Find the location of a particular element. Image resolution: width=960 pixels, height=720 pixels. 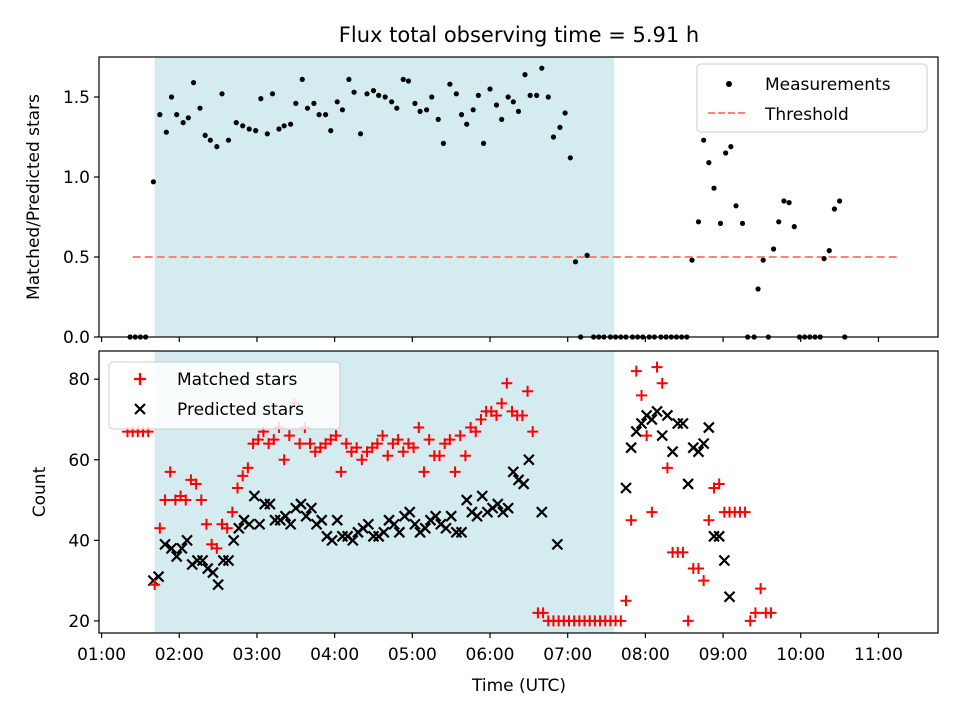

x-tick-label: 06:00 is located at coordinates (490, 655).